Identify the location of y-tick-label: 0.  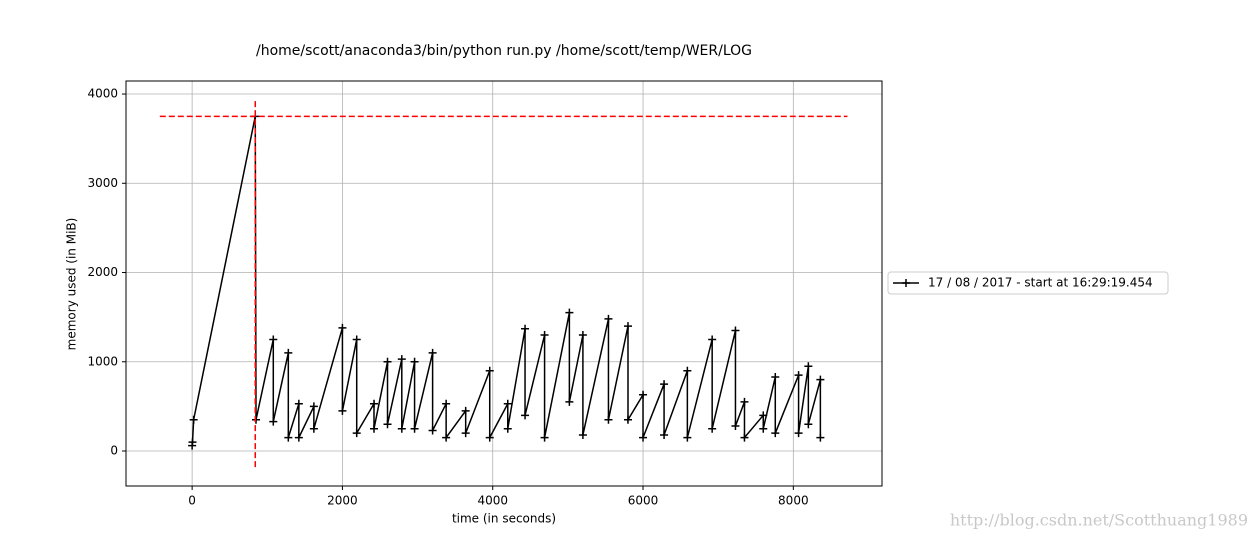
(114, 451).